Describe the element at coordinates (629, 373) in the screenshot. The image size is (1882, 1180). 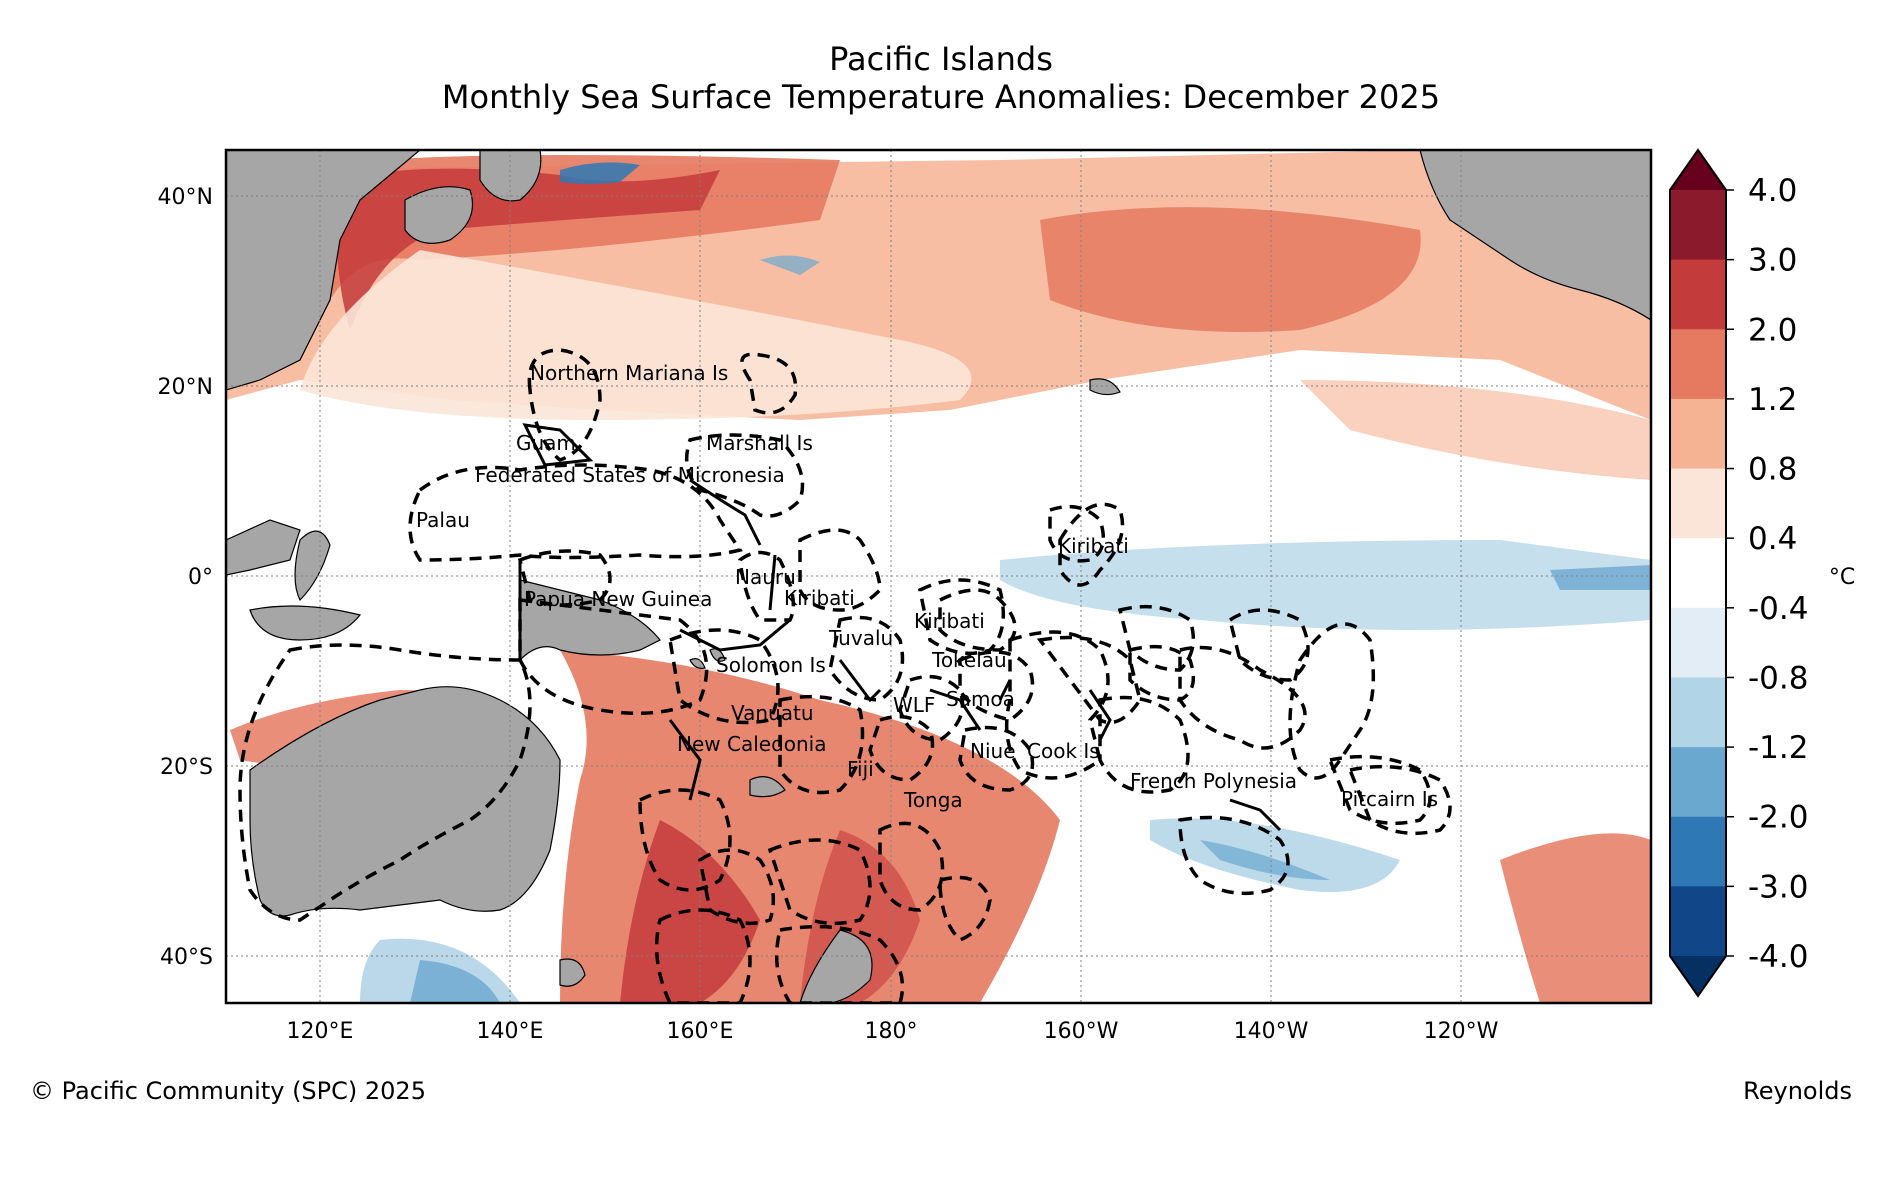
I see `label-northern-mariana: Northern Mariana Is` at that location.